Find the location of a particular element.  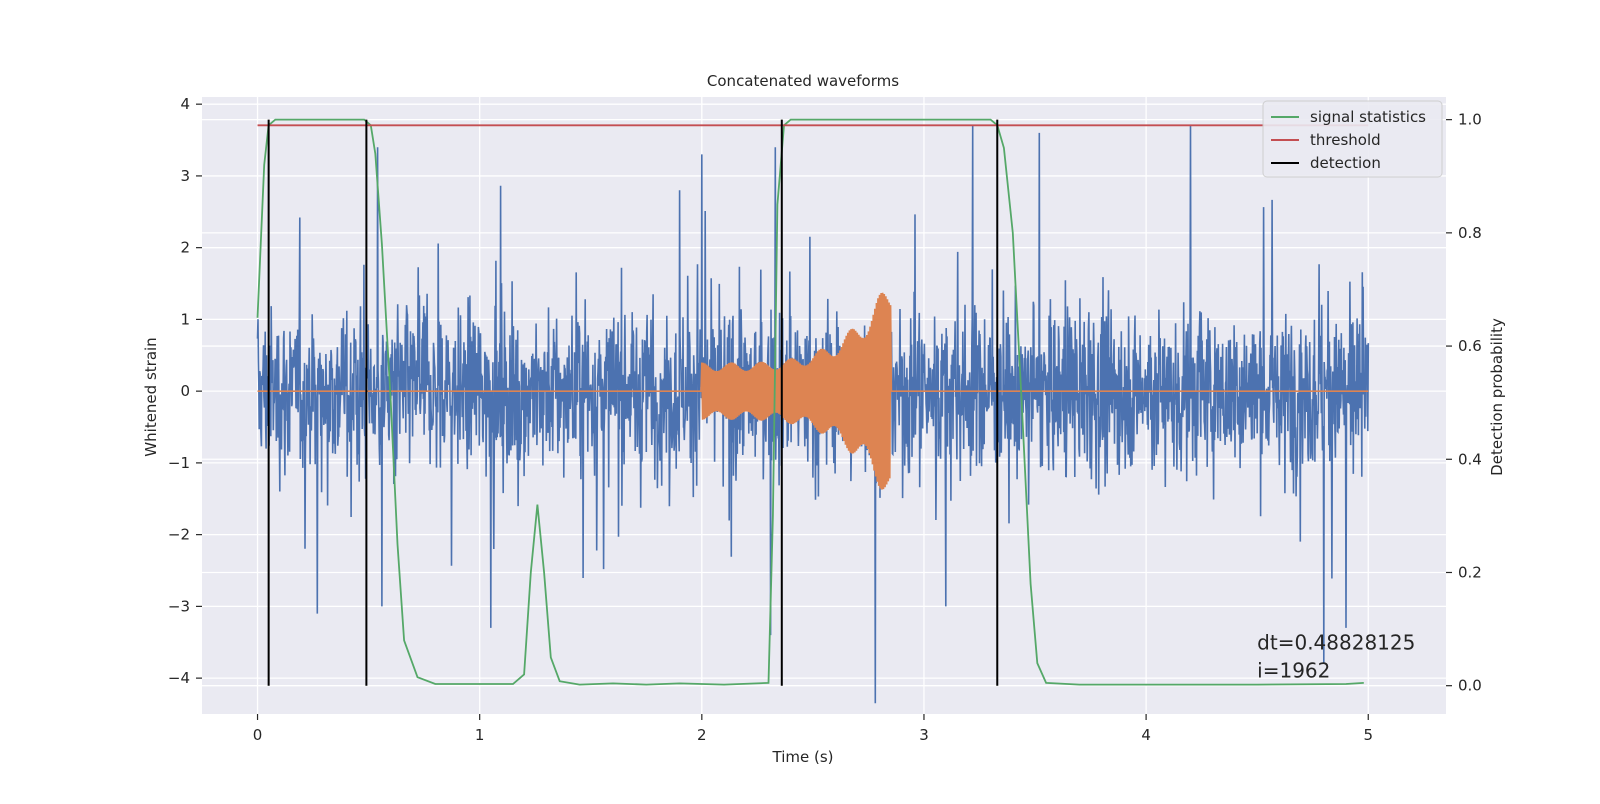

y-right-tick-label: 0.8 is located at coordinates (1470, 233).